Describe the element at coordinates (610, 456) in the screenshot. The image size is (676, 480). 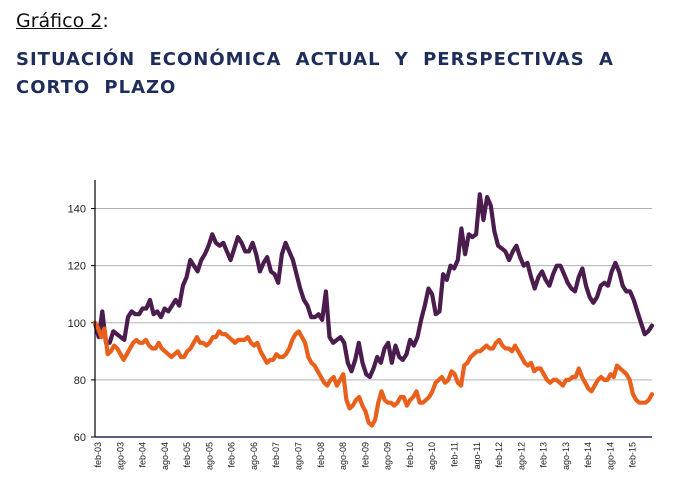
I see `x-tick-label: ago-14` at that location.